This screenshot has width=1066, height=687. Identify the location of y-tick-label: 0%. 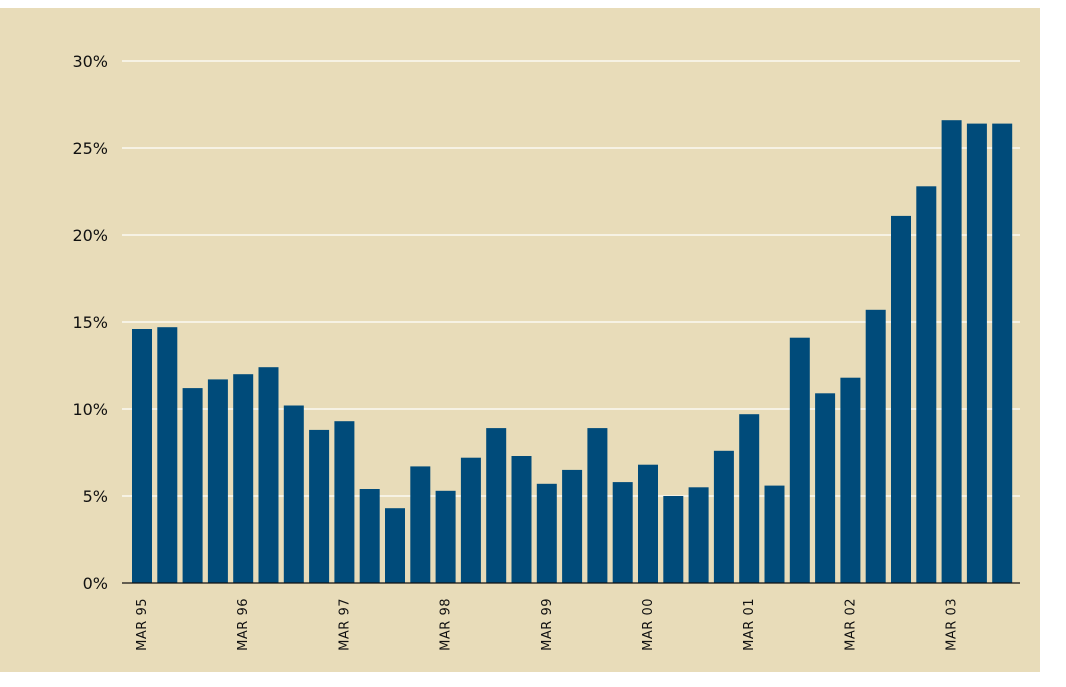
(95, 583).